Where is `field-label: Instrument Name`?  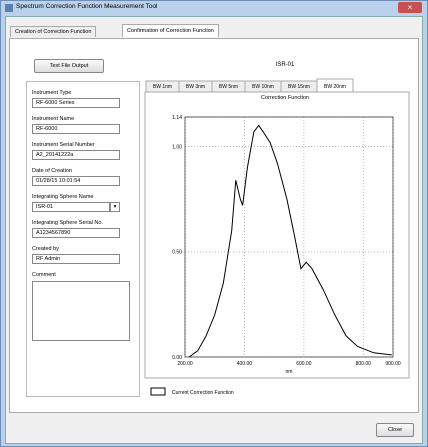 field-label: Instrument Name is located at coordinates (53, 119).